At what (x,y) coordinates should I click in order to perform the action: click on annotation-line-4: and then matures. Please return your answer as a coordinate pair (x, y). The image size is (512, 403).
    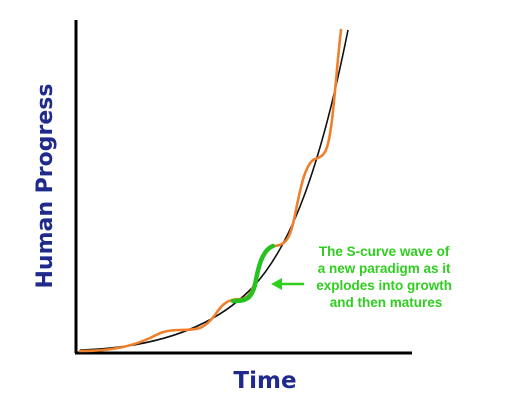
    Looking at the image, I should click on (386, 302).